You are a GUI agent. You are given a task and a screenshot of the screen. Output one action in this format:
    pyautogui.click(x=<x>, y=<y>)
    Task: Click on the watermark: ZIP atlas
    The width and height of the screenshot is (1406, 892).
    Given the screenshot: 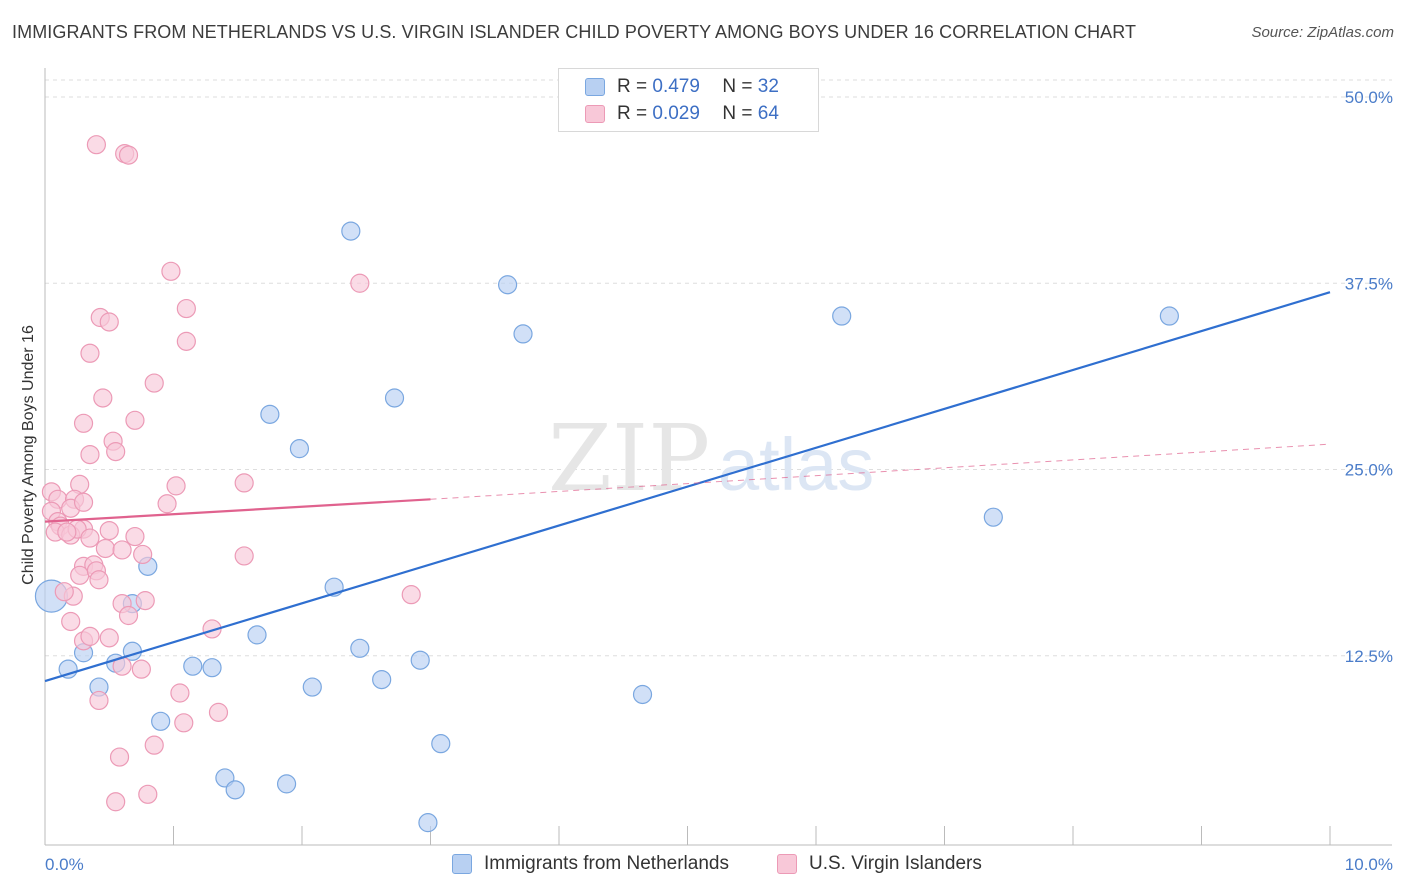 What is the action you would take?
    pyautogui.click(x=711, y=458)
    